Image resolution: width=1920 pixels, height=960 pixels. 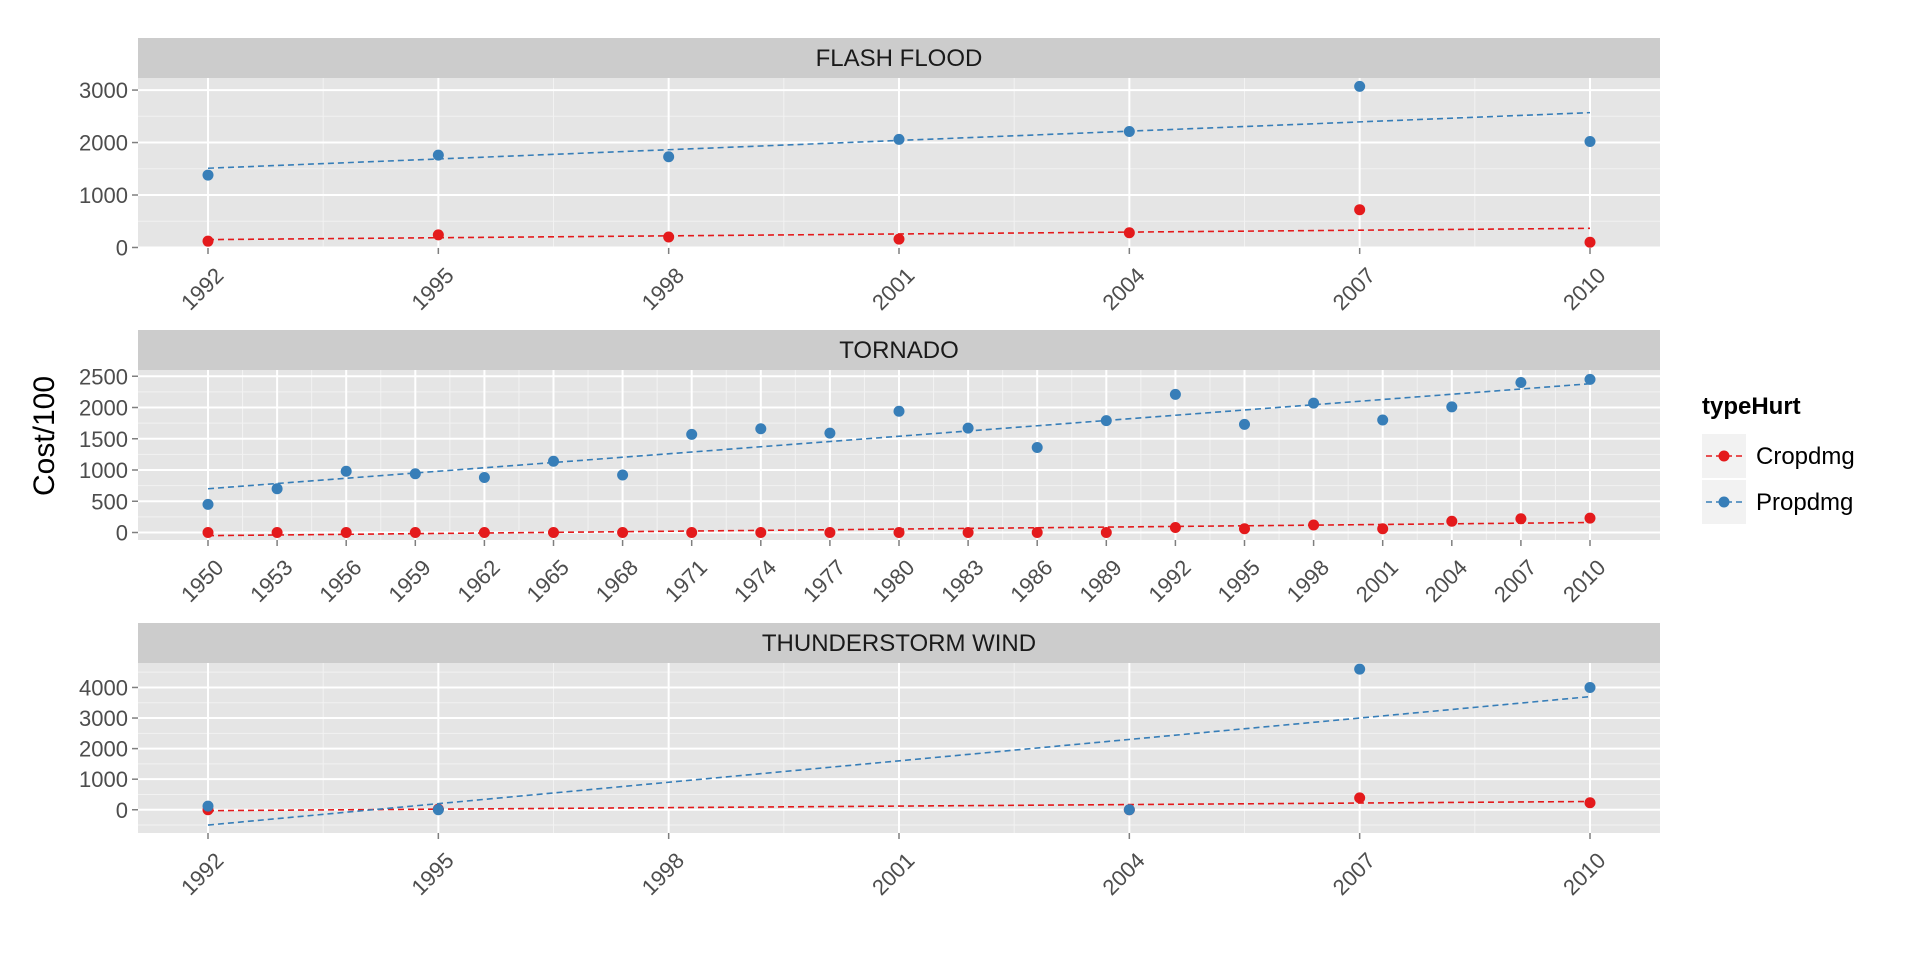 What do you see at coordinates (893, 581) in the screenshot?
I see `x-tick-label: 1980` at bounding box center [893, 581].